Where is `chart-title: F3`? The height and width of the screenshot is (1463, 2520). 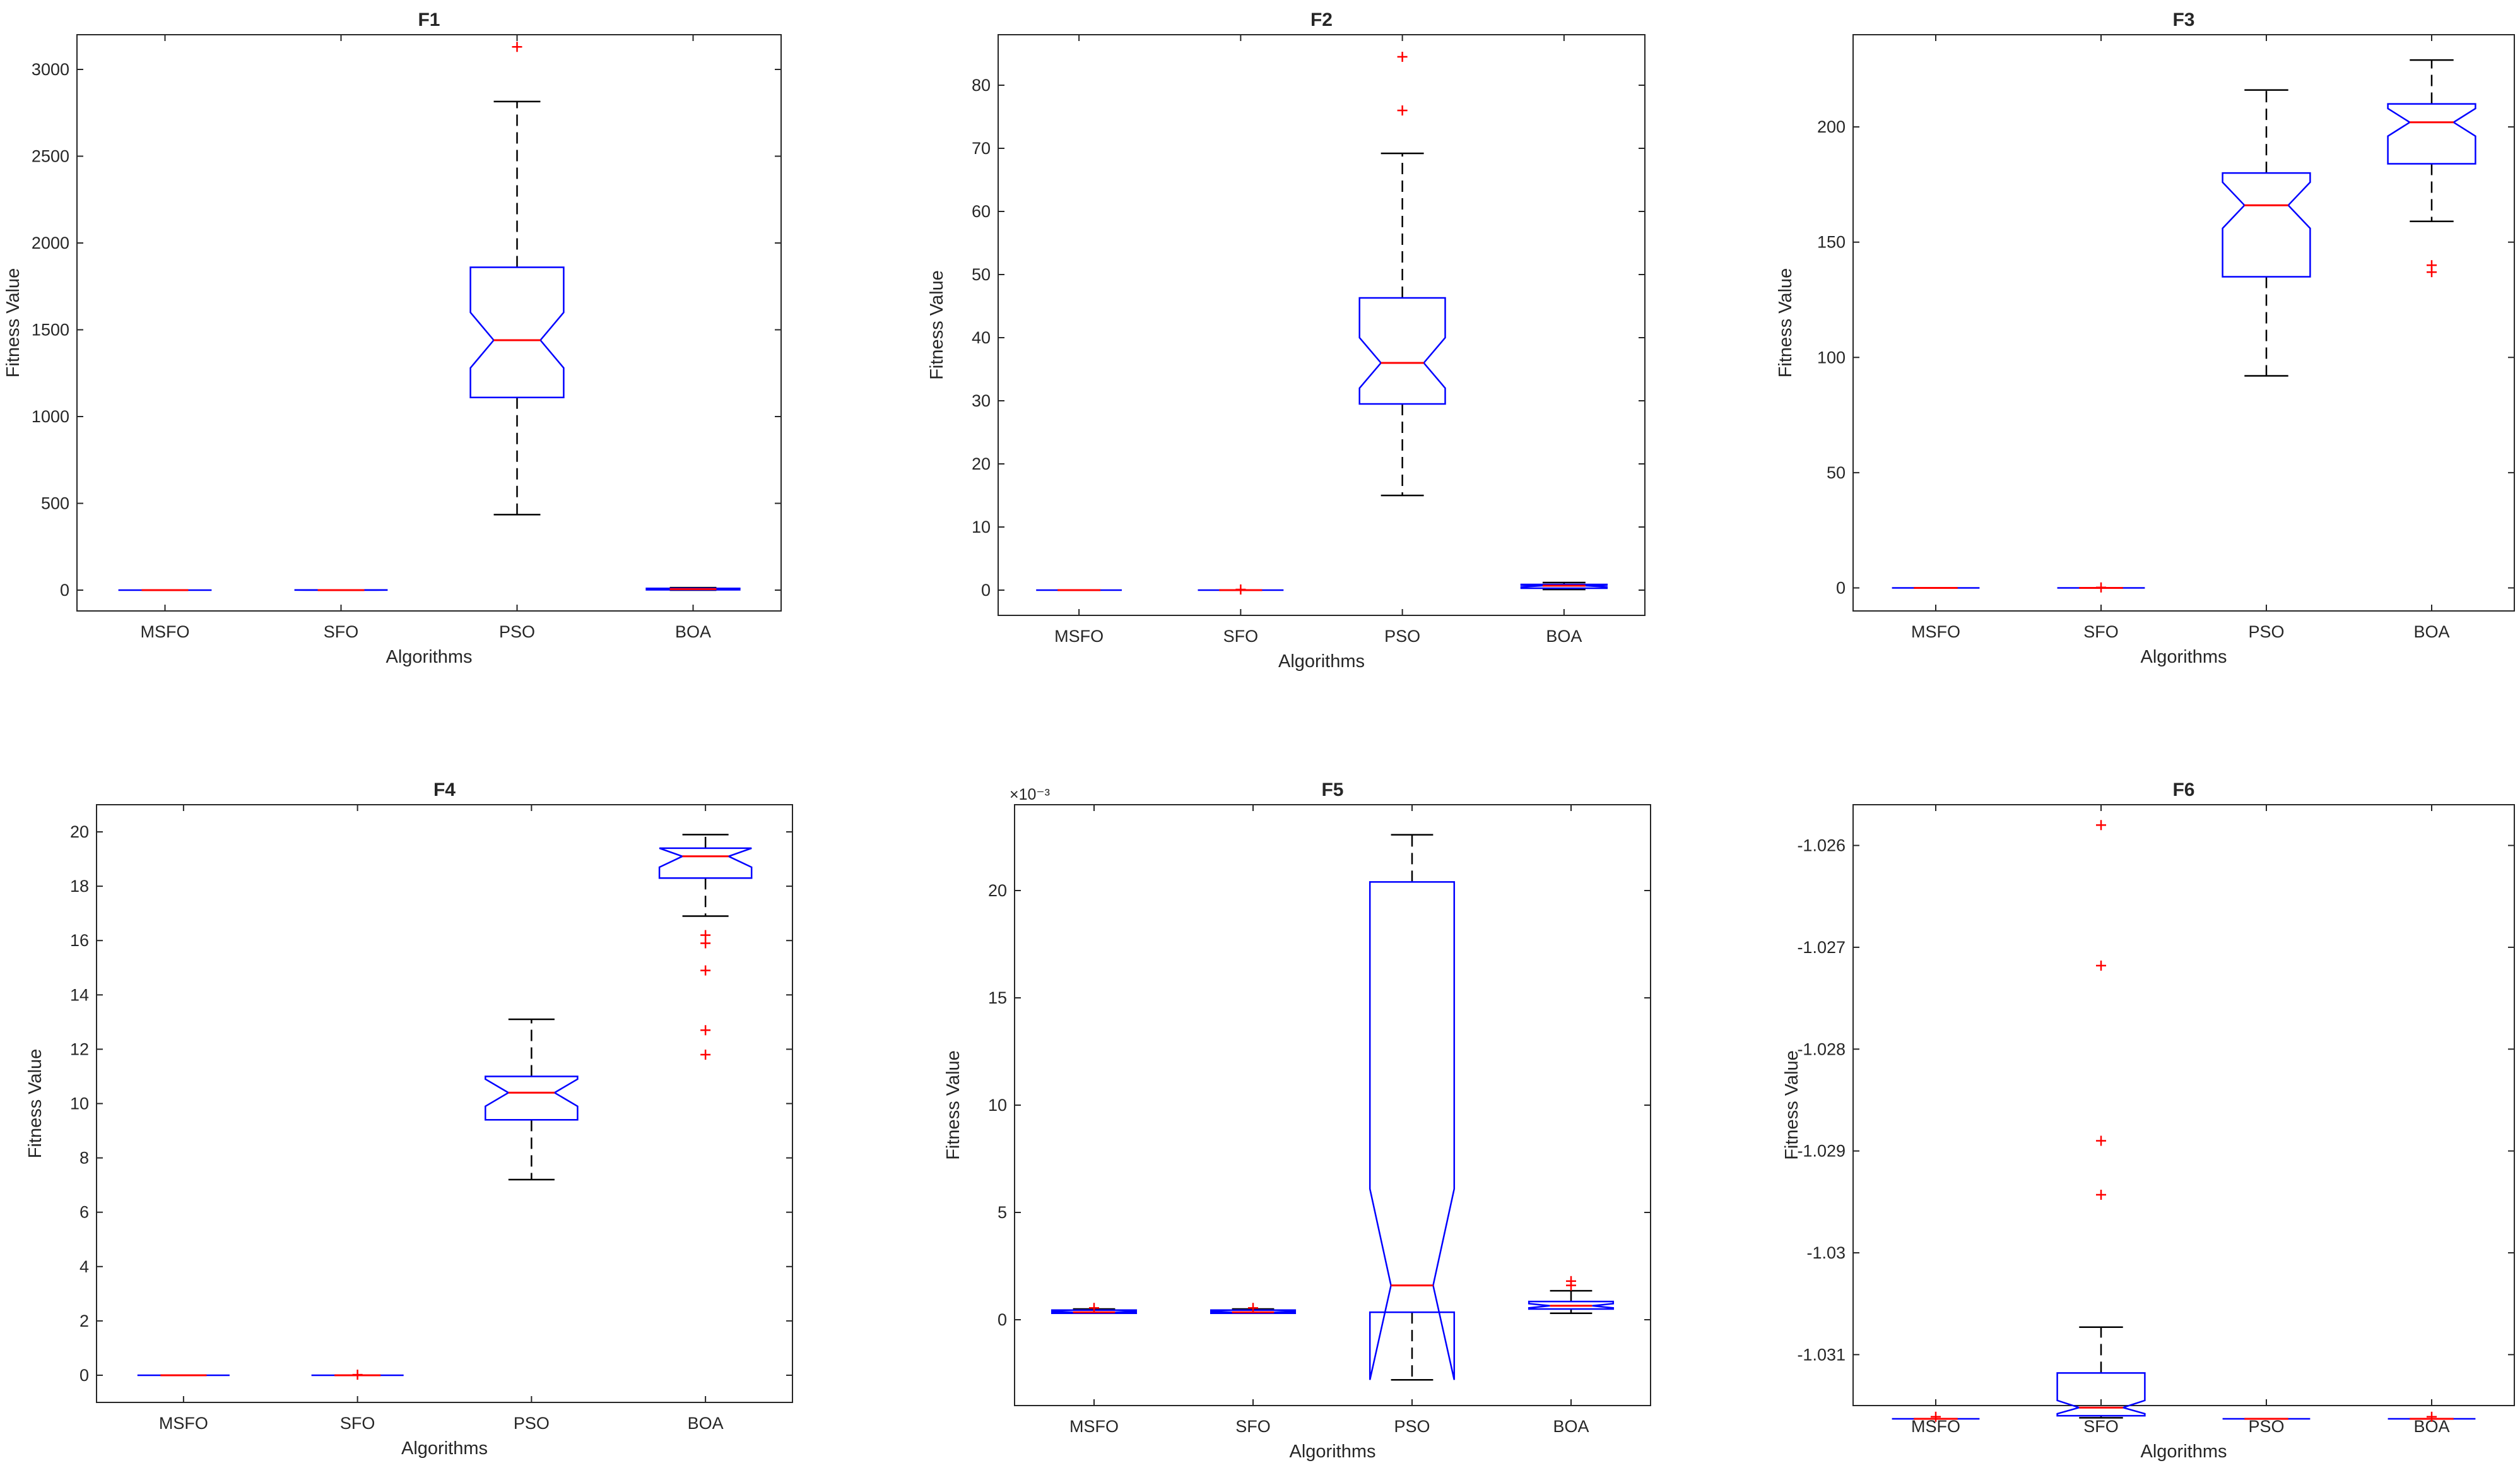
chart-title: F3 is located at coordinates (2183, 20).